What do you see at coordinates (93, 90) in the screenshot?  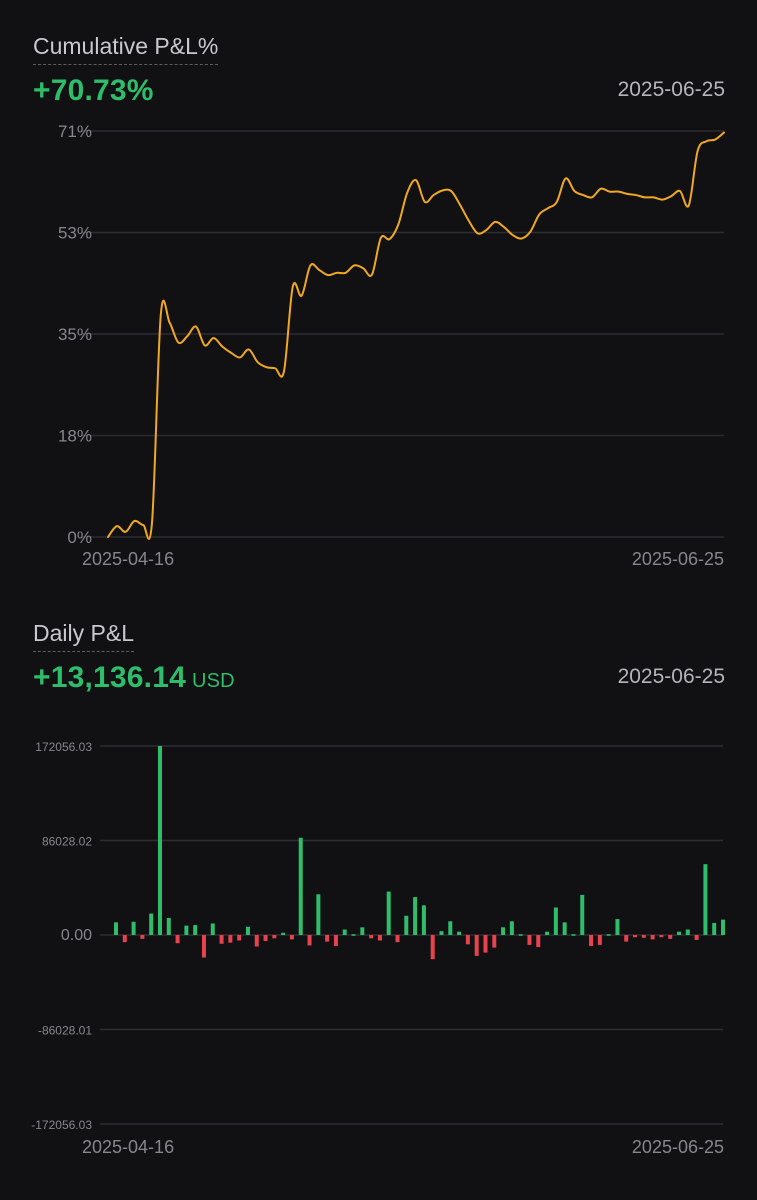 I see `cumulative-pnl-value: +70.73%` at bounding box center [93, 90].